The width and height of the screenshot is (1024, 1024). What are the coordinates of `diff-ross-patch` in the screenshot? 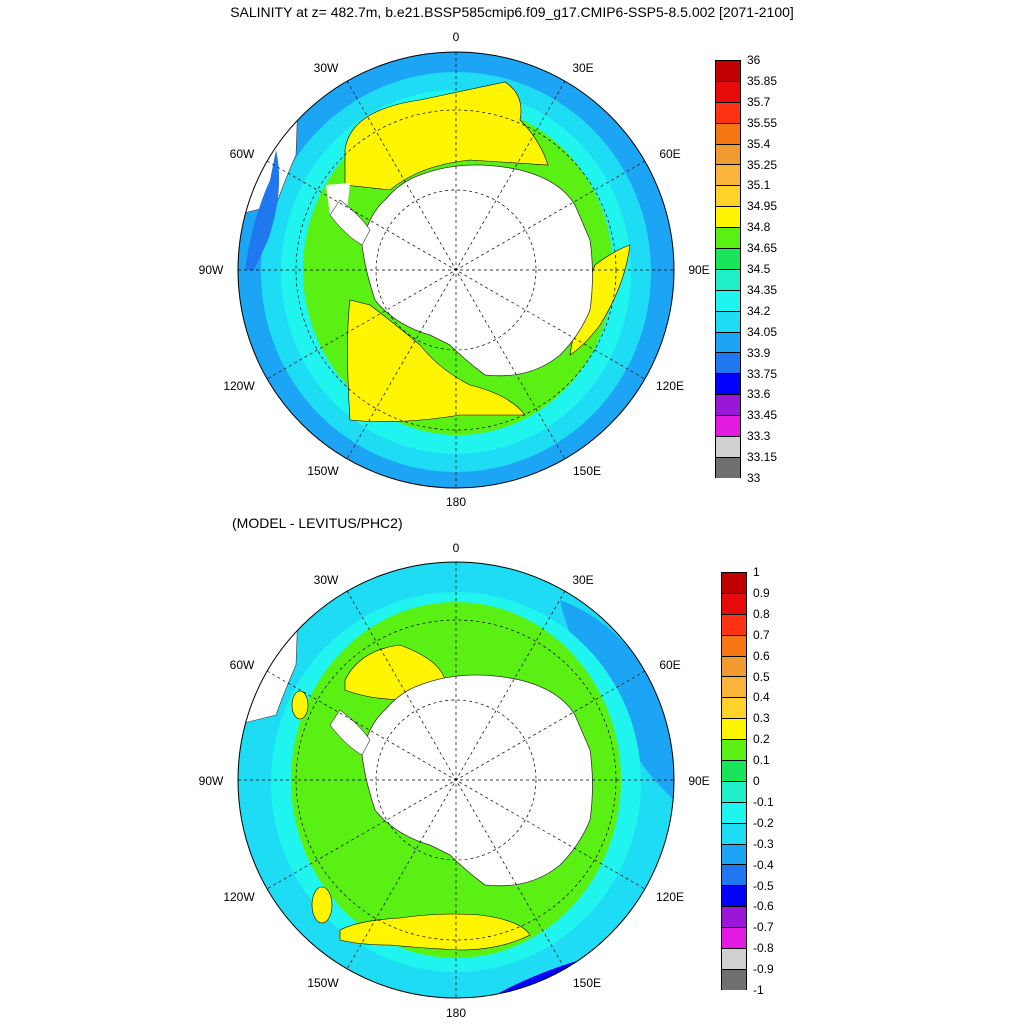 It's located at (435, 932).